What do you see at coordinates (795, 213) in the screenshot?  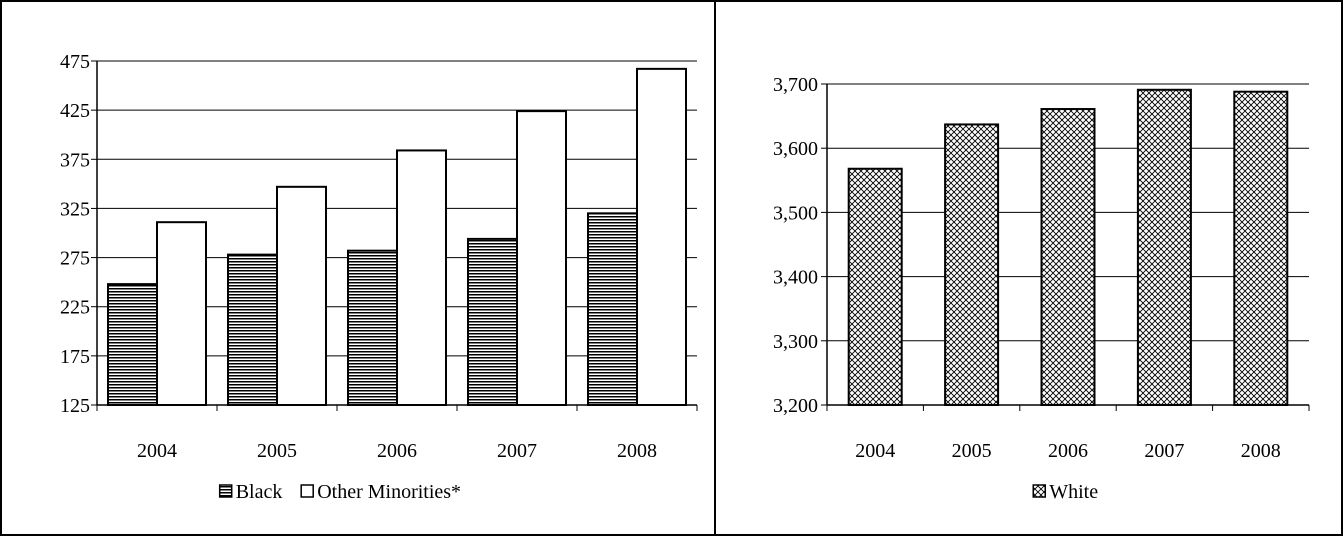 I see `y-tick-label: 3,500` at bounding box center [795, 213].